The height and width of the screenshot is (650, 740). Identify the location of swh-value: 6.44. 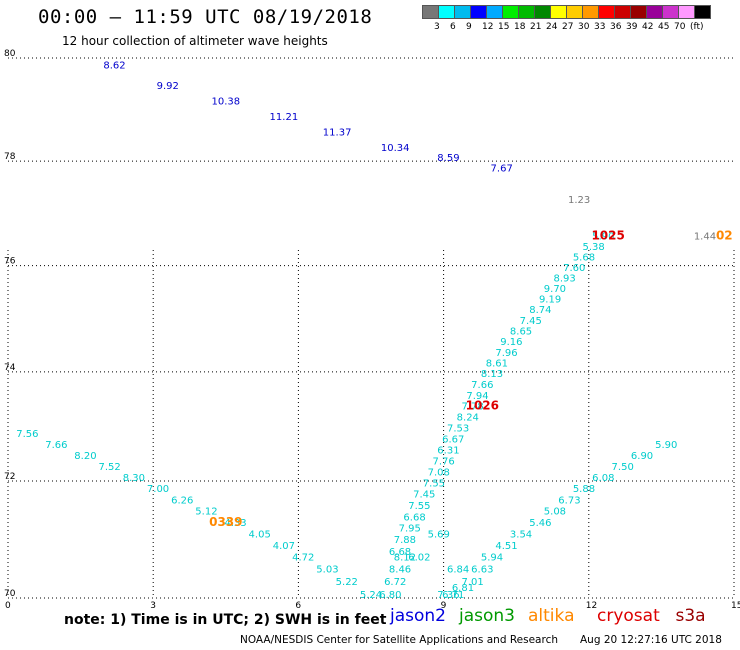
(443, 1).